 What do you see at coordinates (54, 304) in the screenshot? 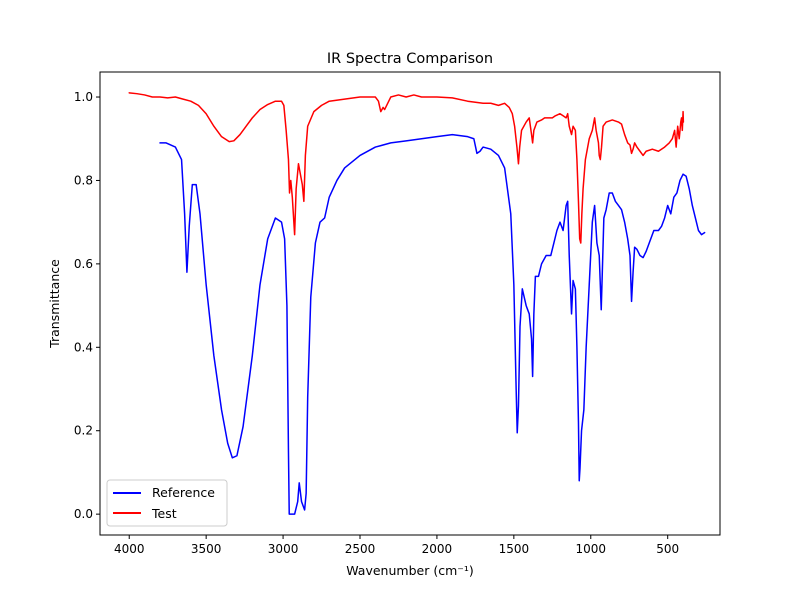
I see `y-axis-label: Transmittance` at bounding box center [54, 304].